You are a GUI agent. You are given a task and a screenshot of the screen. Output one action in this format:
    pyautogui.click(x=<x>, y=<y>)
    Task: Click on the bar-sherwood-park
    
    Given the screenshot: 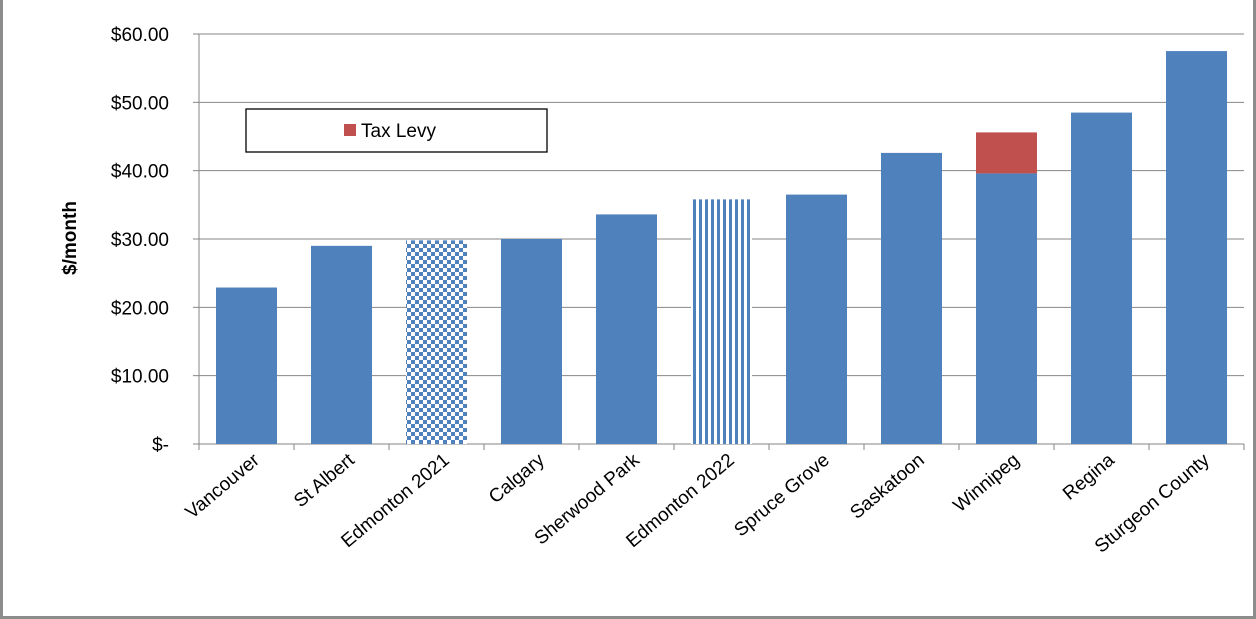 What is the action you would take?
    pyautogui.click(x=626, y=329)
    